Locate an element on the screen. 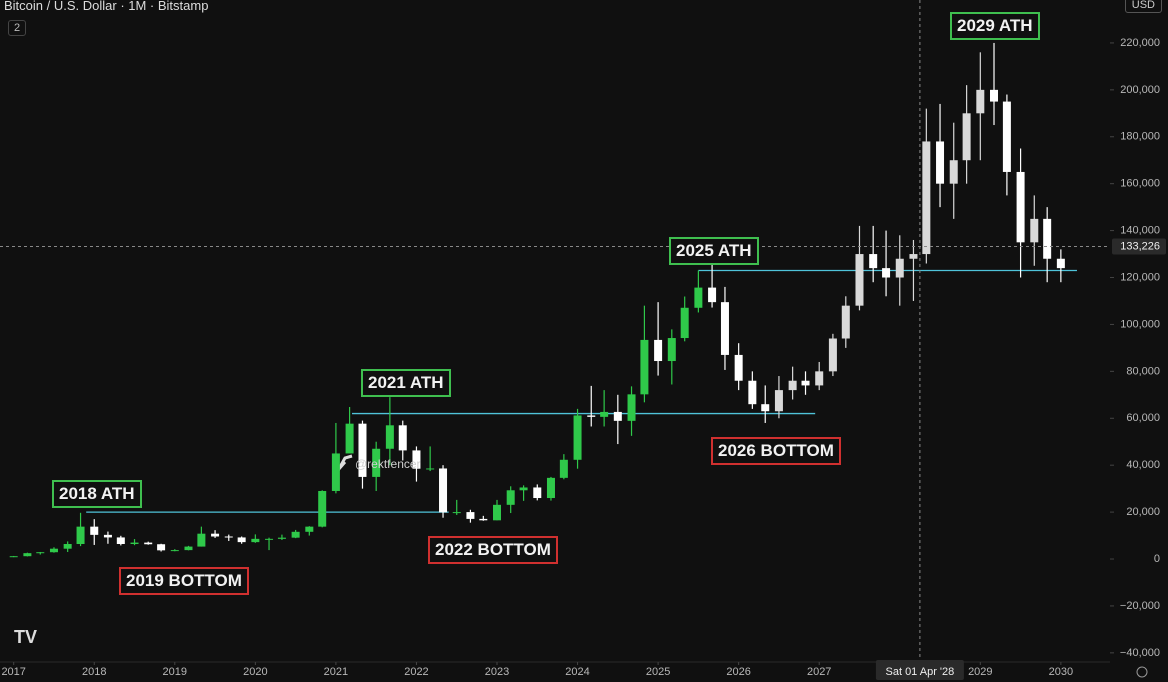 This screenshot has width=1168, height=682. x-tick-label: 2021 is located at coordinates (336, 672).